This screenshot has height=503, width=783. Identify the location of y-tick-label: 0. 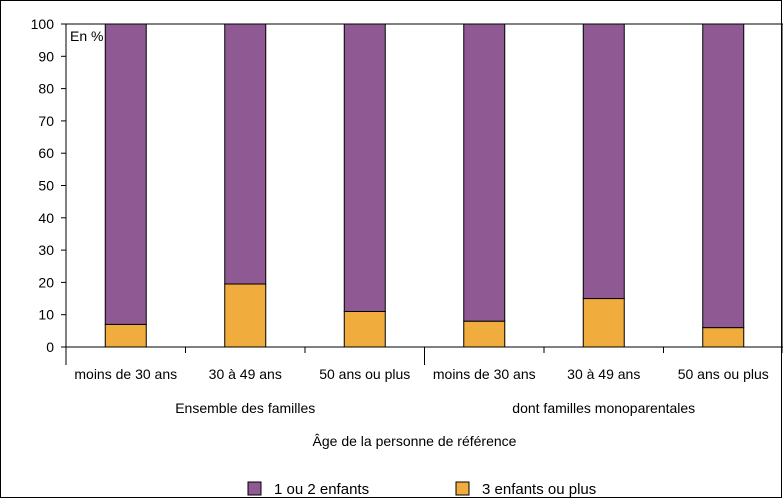
(50, 347).